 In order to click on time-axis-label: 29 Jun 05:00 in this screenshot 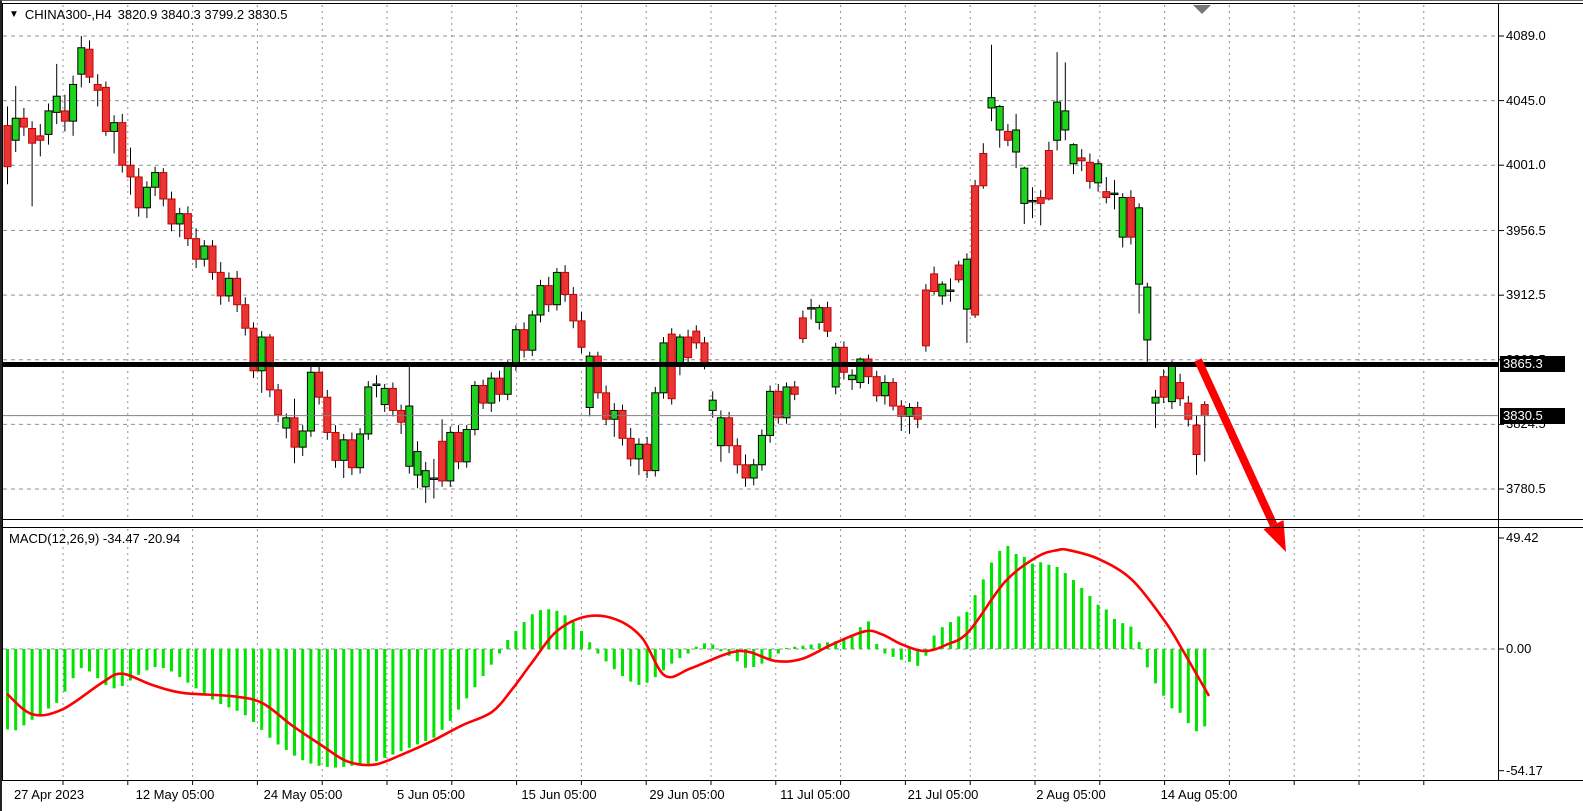, I will do `click(687, 794)`.